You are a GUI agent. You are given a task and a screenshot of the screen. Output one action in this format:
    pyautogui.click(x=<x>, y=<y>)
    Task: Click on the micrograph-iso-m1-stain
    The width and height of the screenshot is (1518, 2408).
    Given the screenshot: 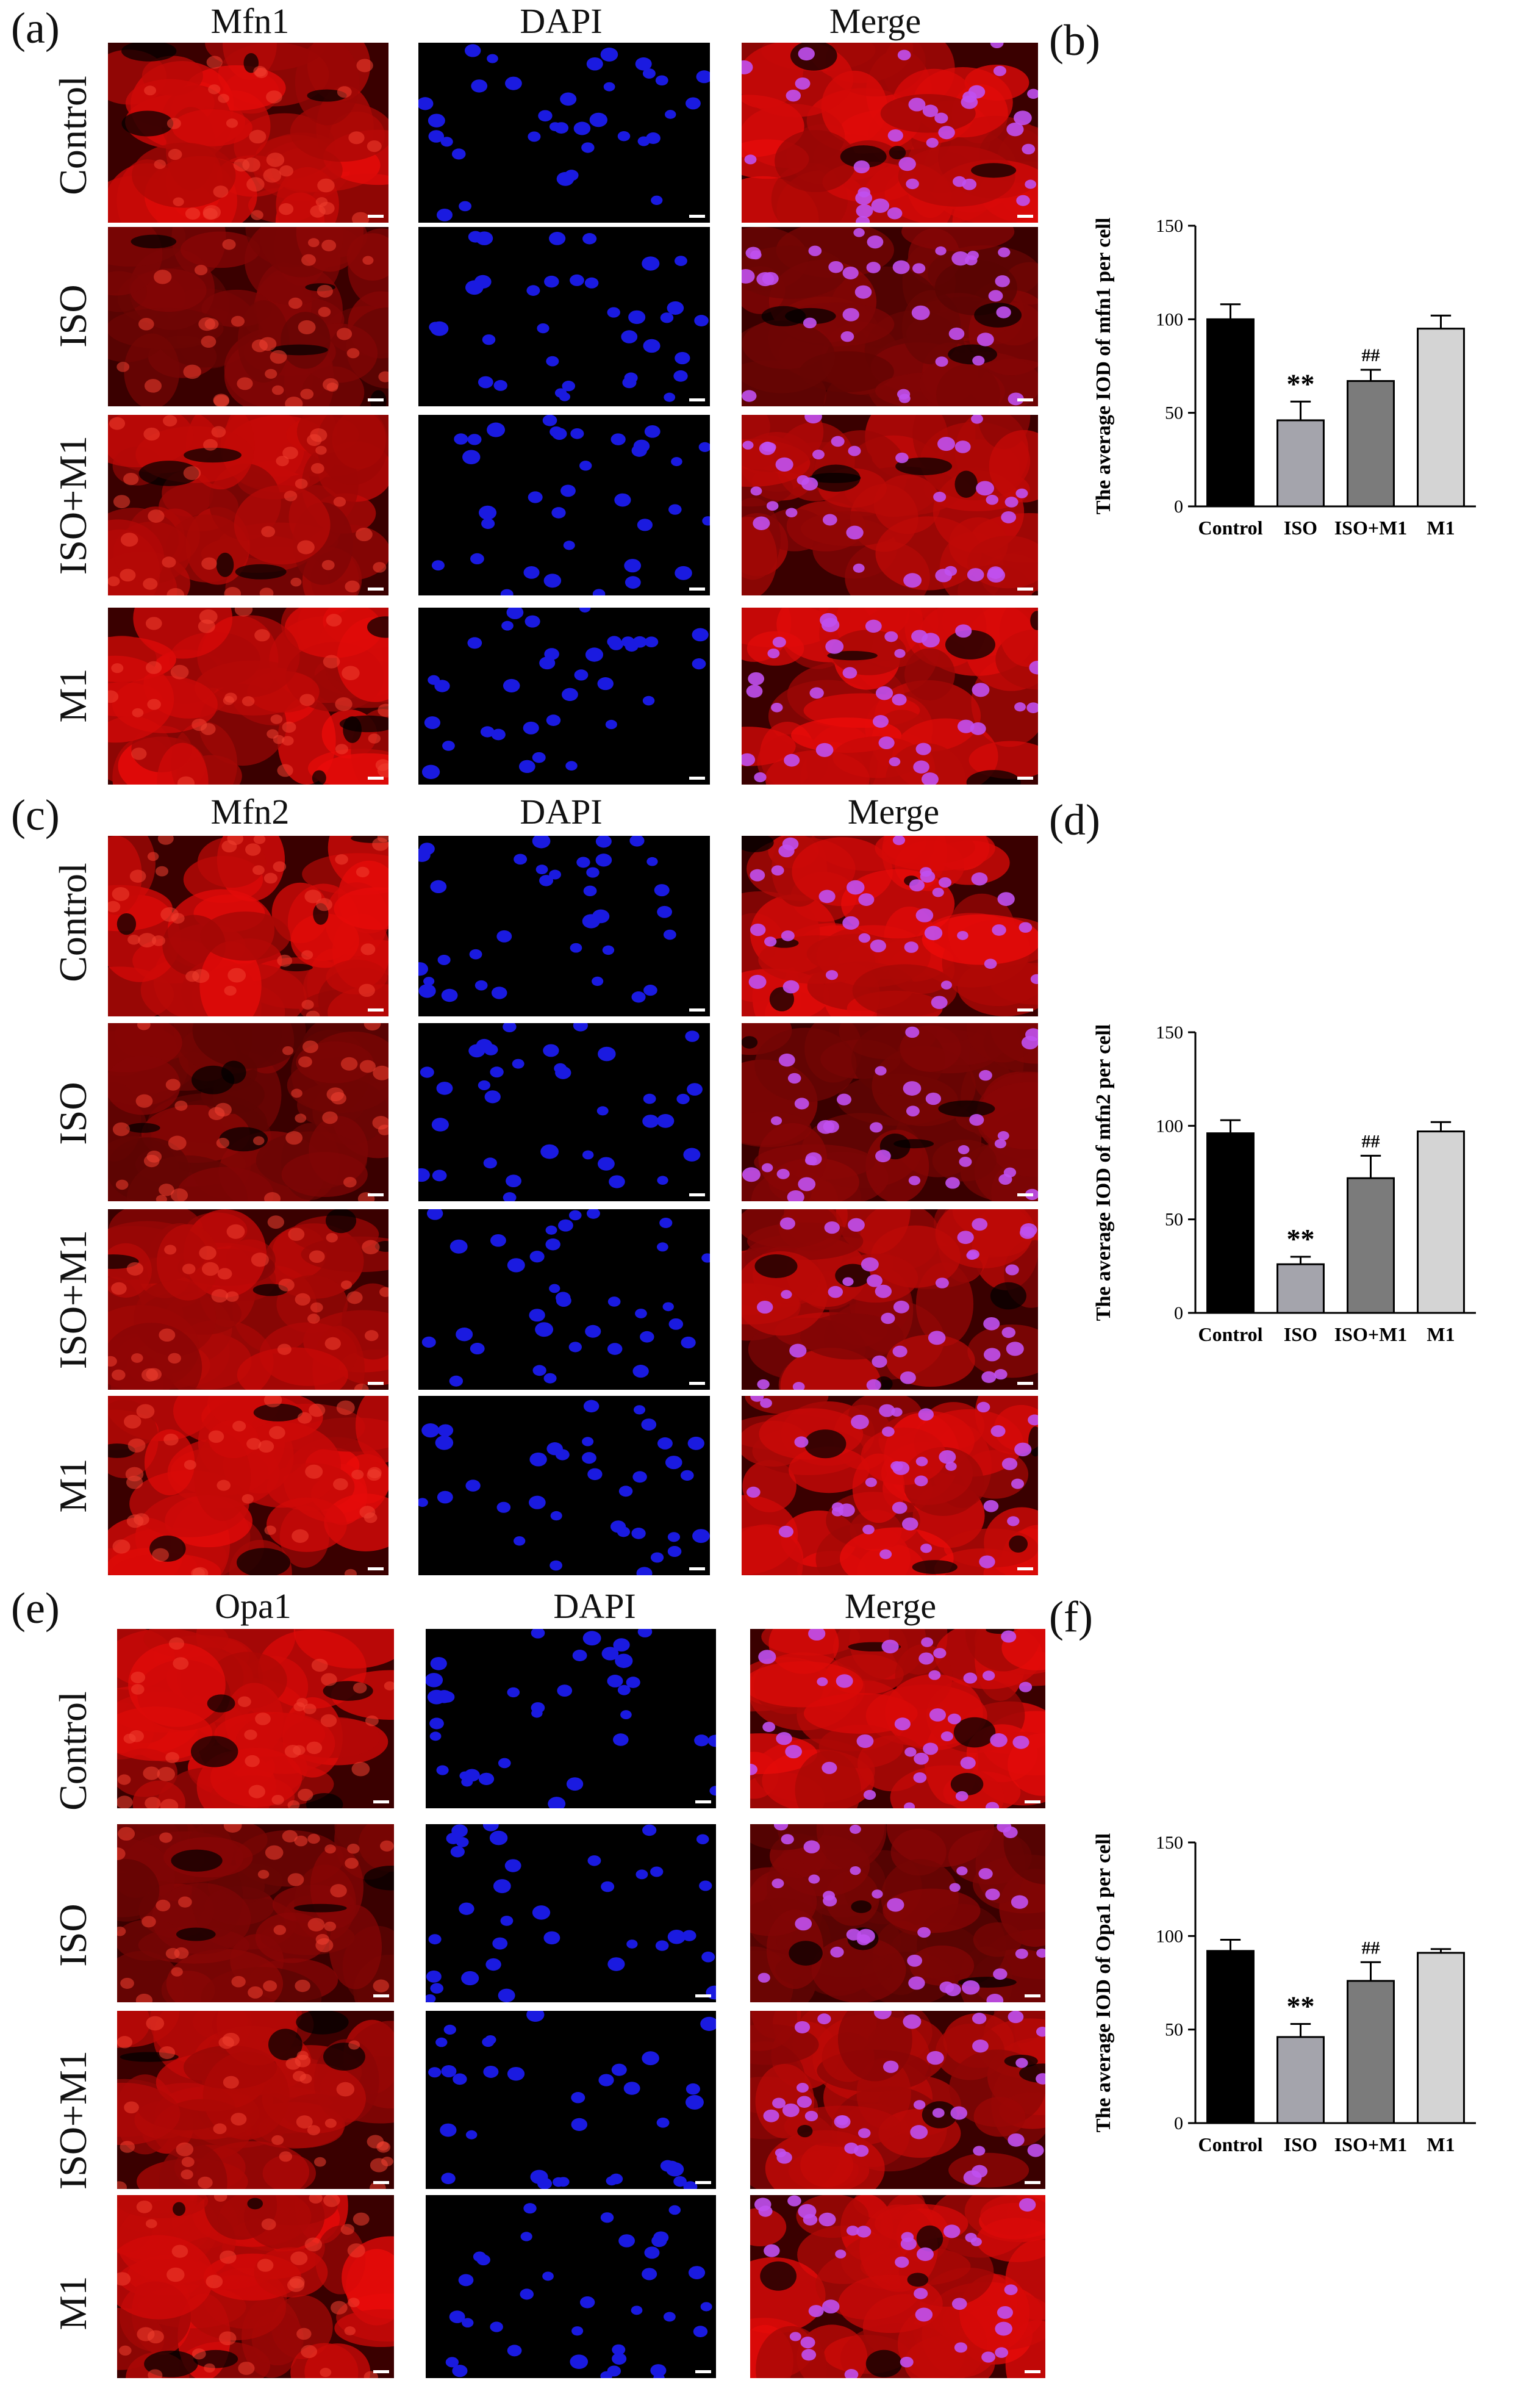 What is the action you would take?
    pyautogui.click(x=248, y=505)
    